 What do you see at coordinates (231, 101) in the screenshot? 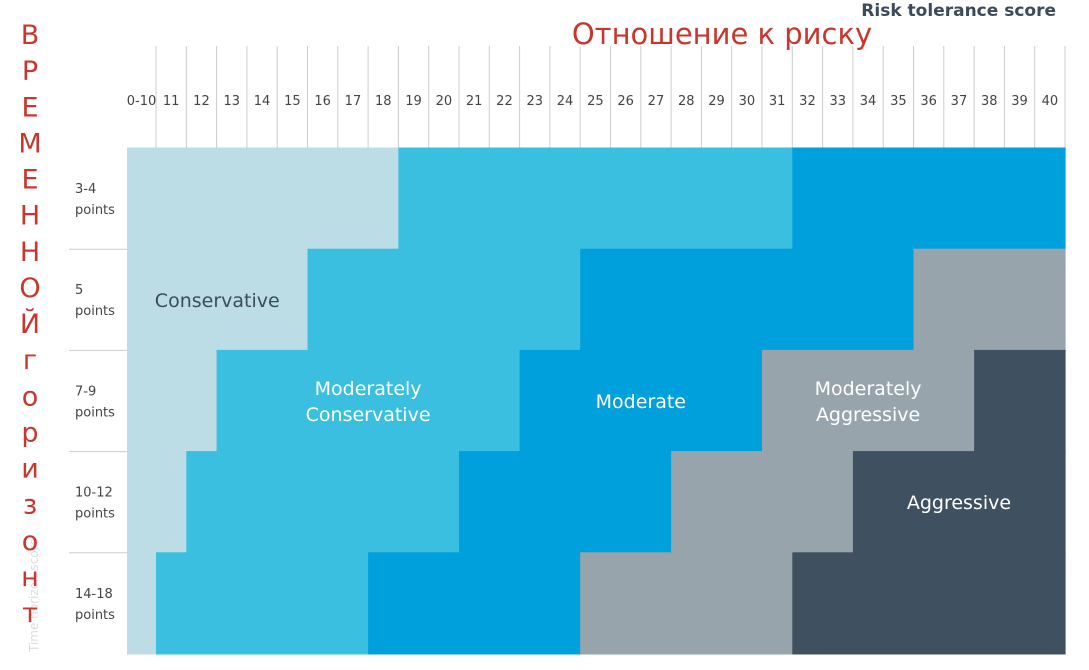
I see `column-header: 13` at bounding box center [231, 101].